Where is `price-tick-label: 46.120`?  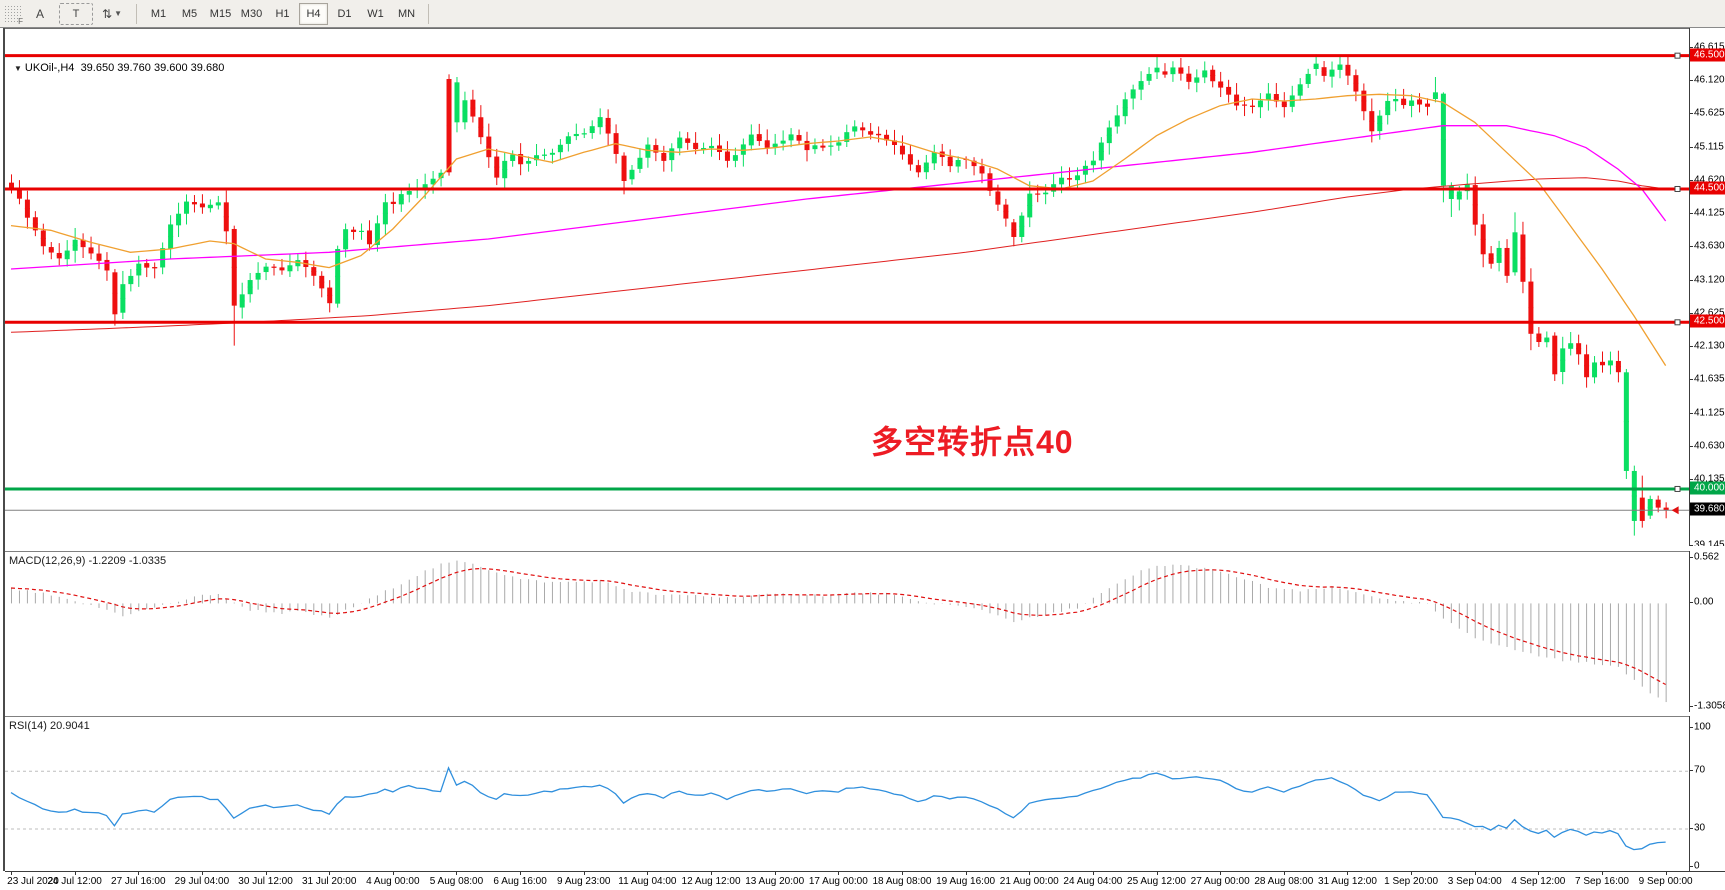
price-tick-label: 46.120 is located at coordinates (1709, 80).